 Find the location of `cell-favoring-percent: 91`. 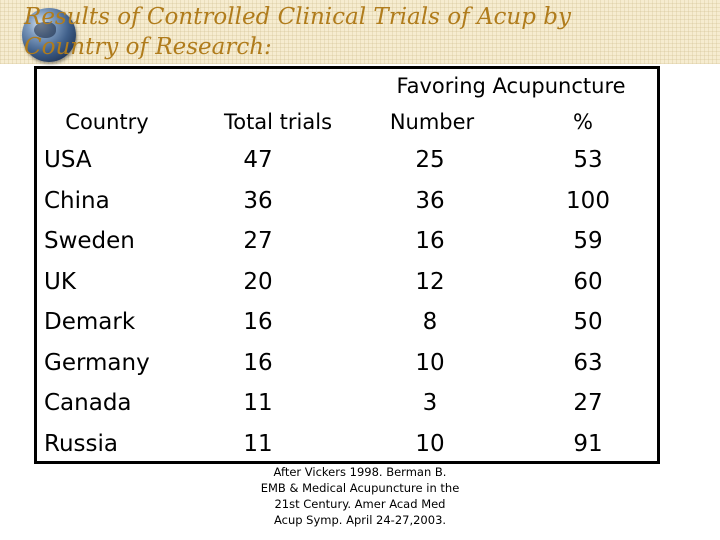

cell-favoring-percent: 91 is located at coordinates (588, 443).